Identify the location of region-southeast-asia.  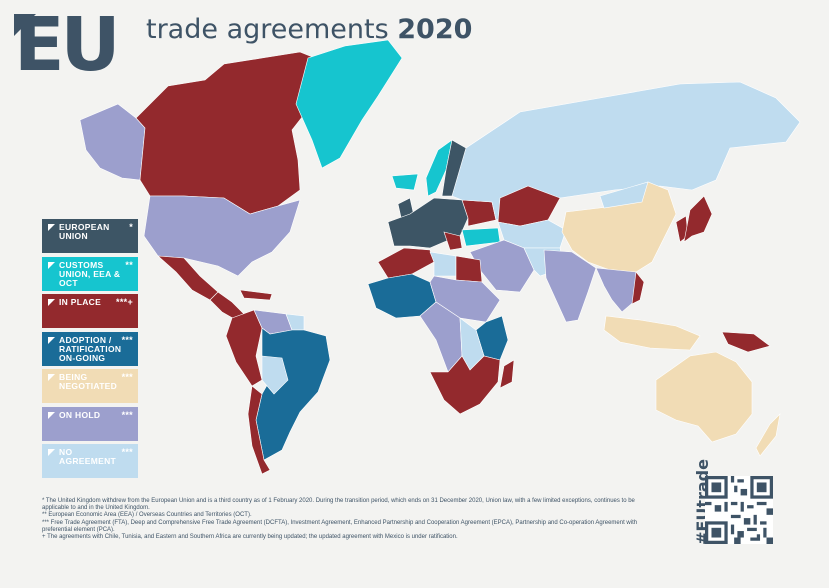
(616, 290).